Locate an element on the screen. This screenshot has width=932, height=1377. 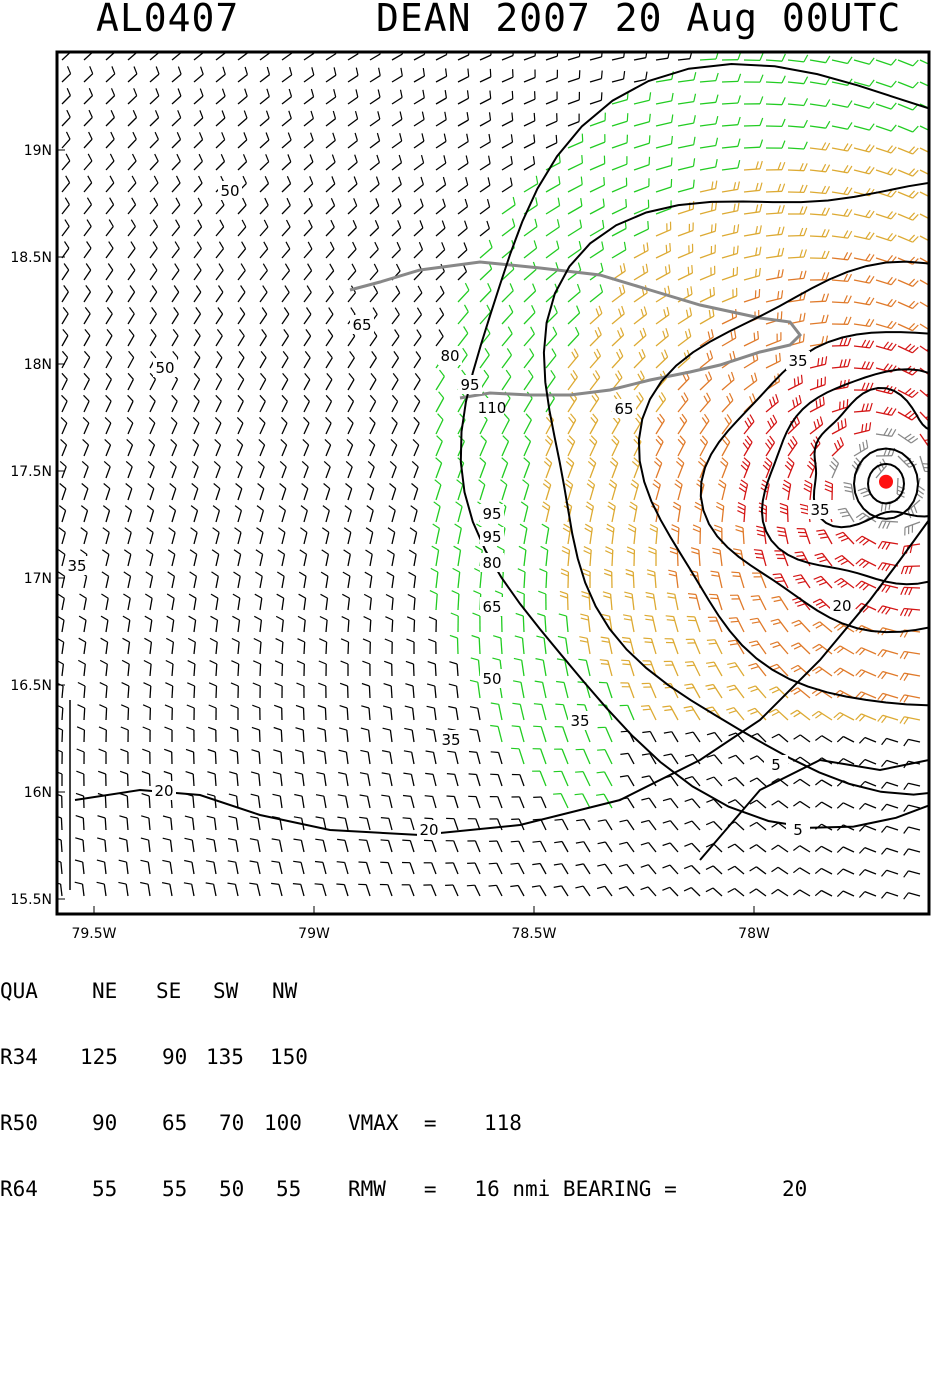
cell-nw: 150 is located at coordinates (289, 1057).